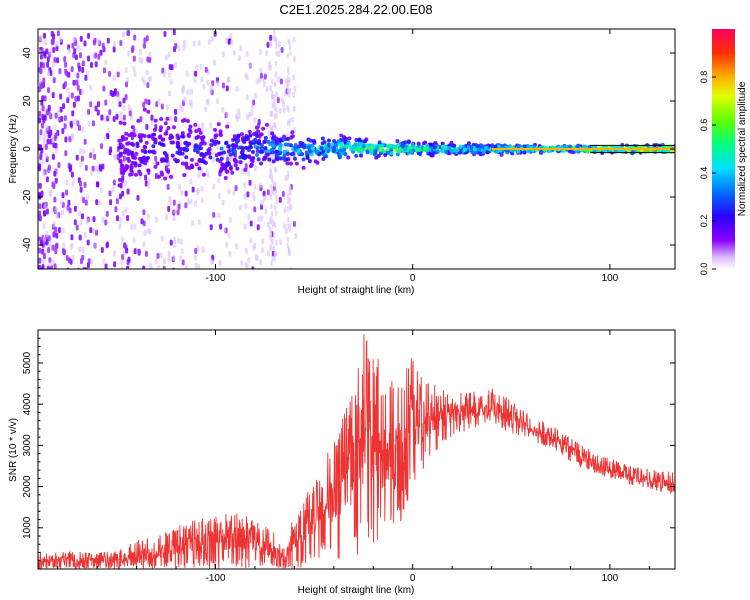  Describe the element at coordinates (704, 77) in the screenshot. I see `colorbar-tick-label: 0.8` at that location.